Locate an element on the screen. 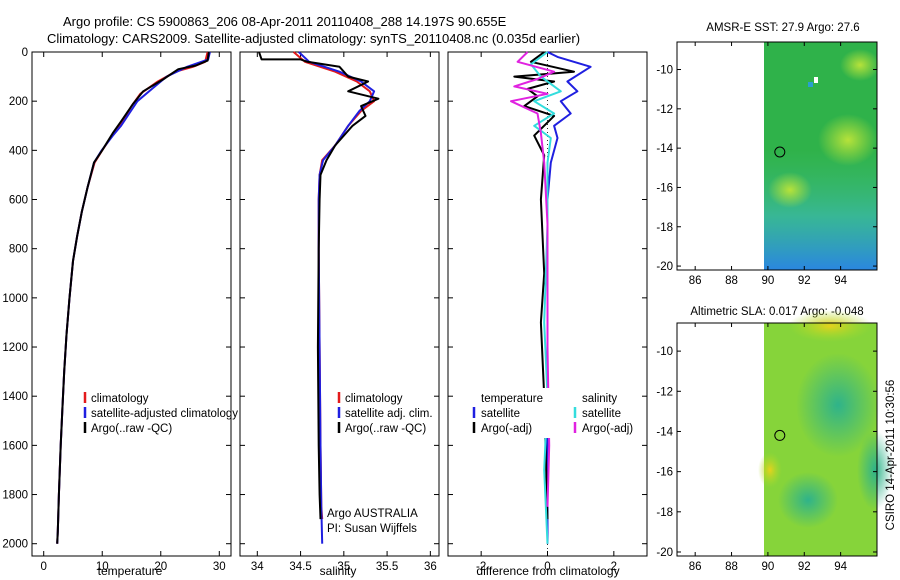  series-line-temperature-argo-adj is located at coordinates (544, 285).